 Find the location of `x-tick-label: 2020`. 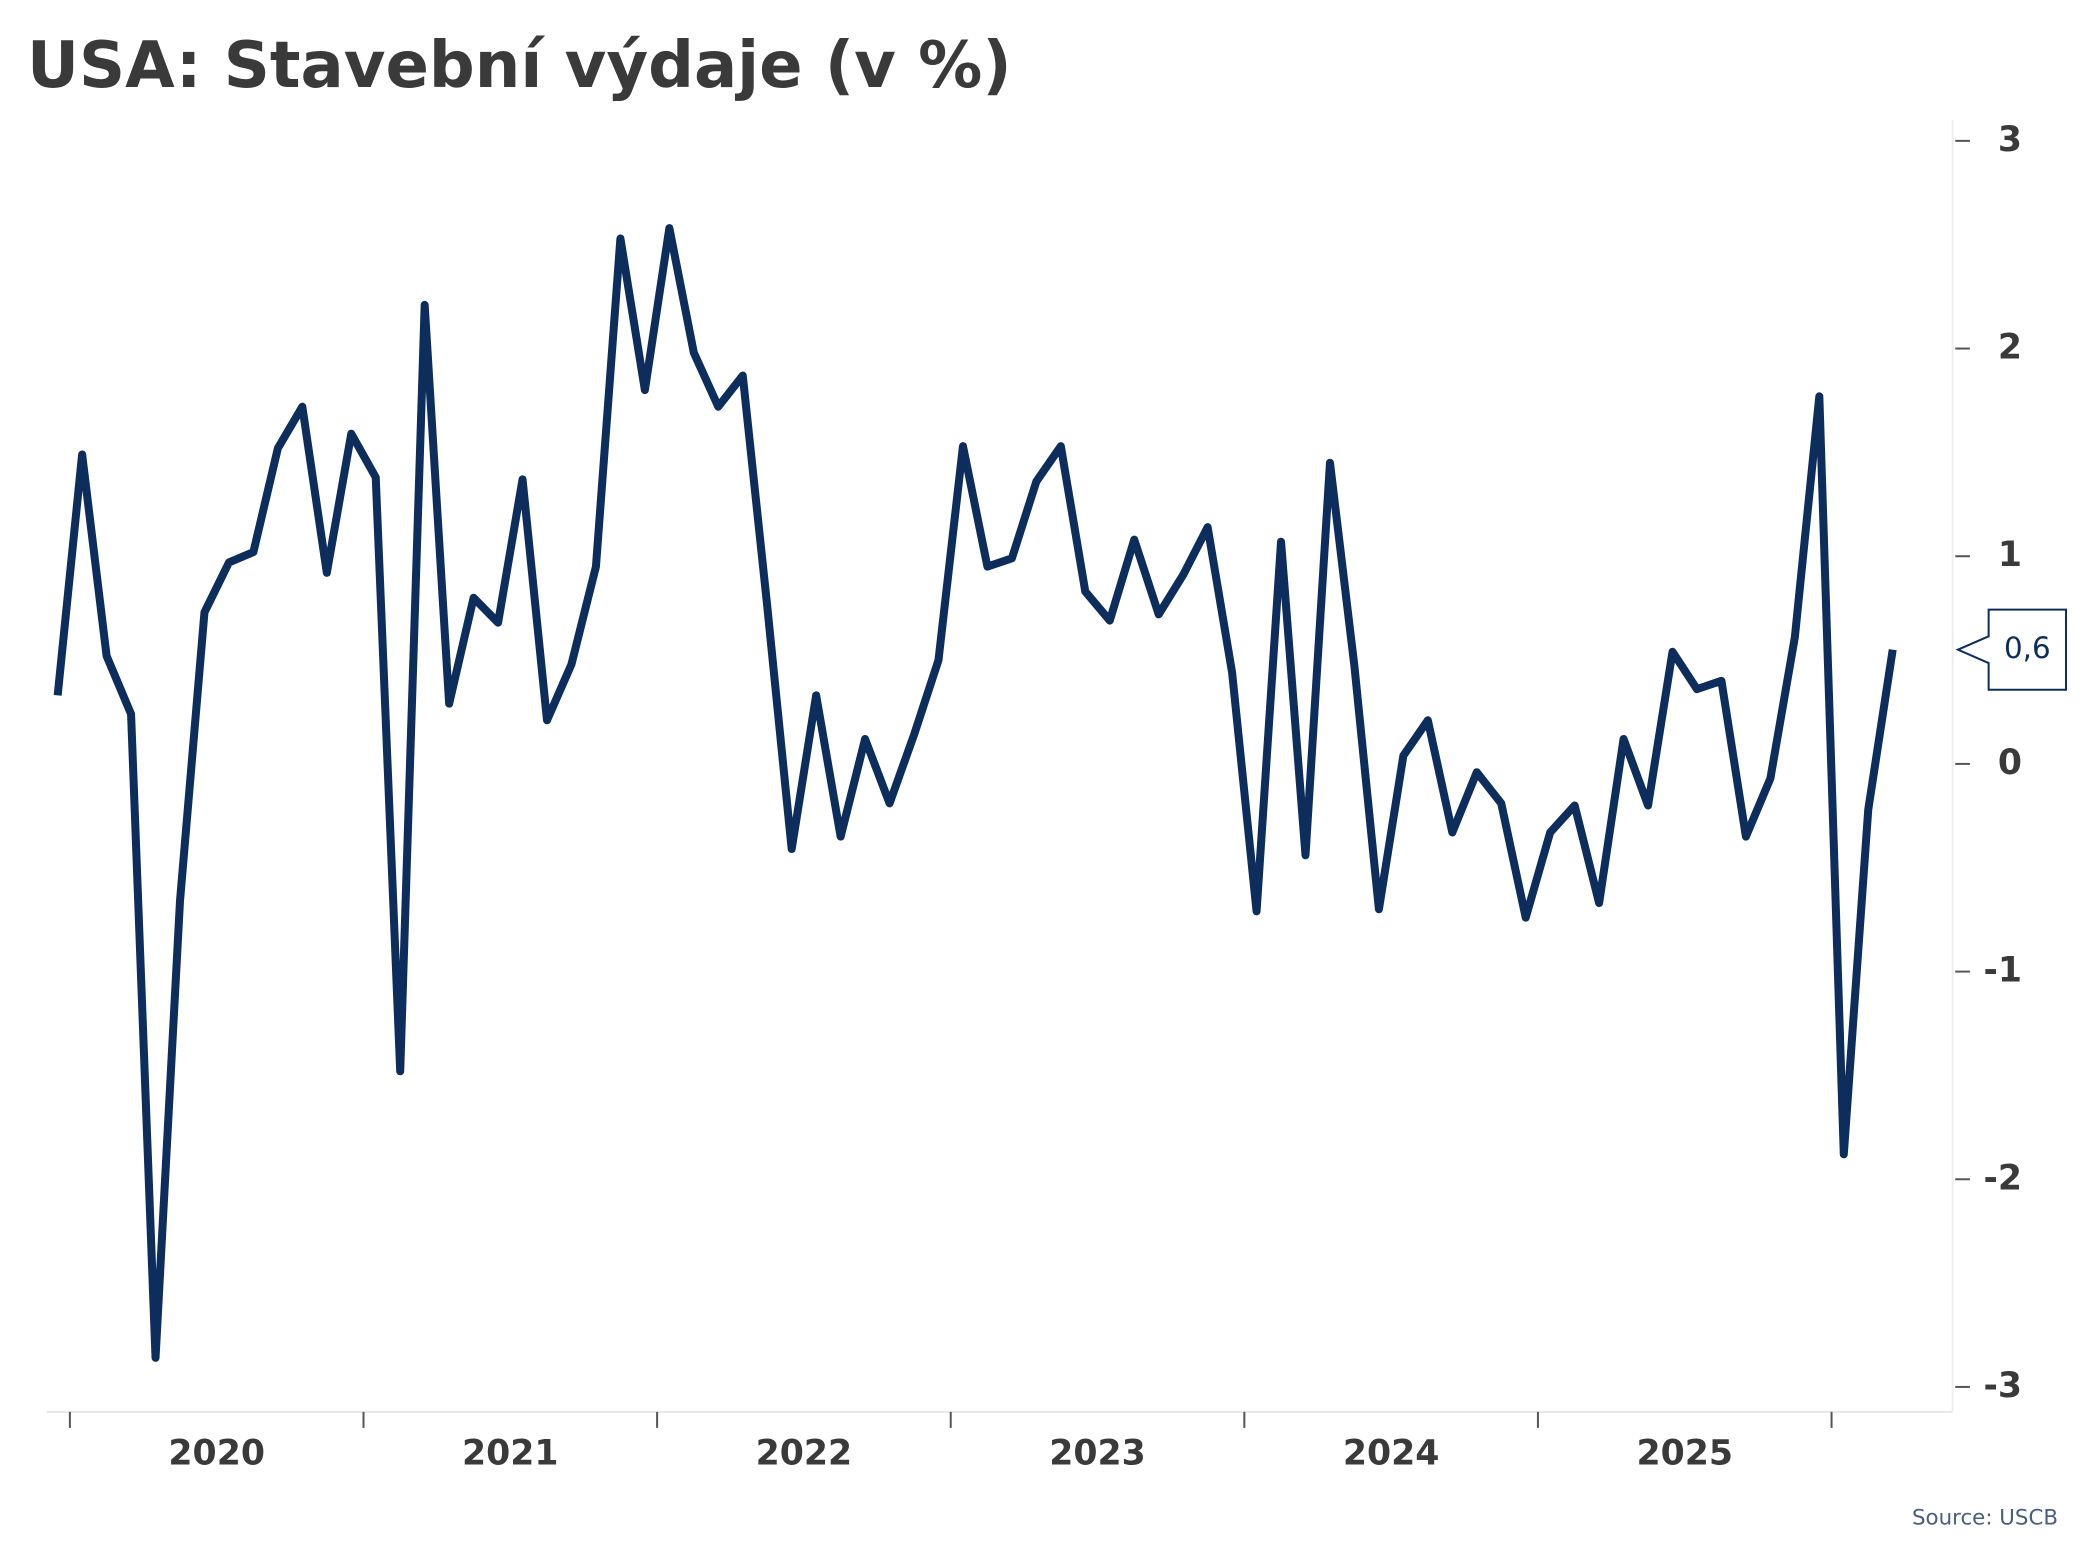

x-tick-label: 2020 is located at coordinates (216, 1454).